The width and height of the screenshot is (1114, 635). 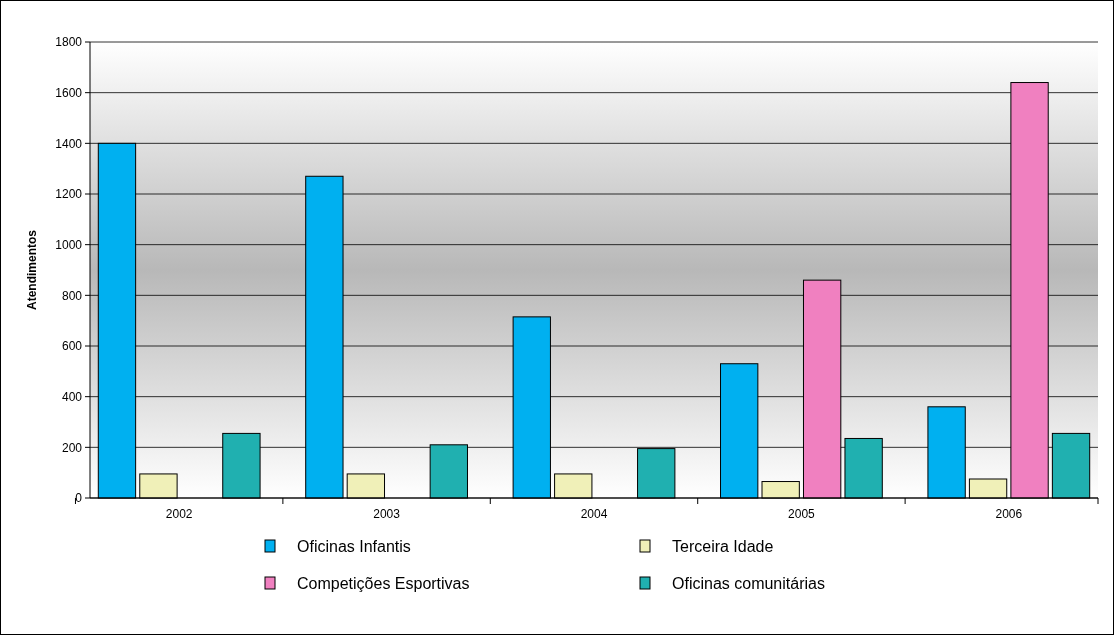 I want to click on y-tick-label: 0, so click(x=79, y=498).